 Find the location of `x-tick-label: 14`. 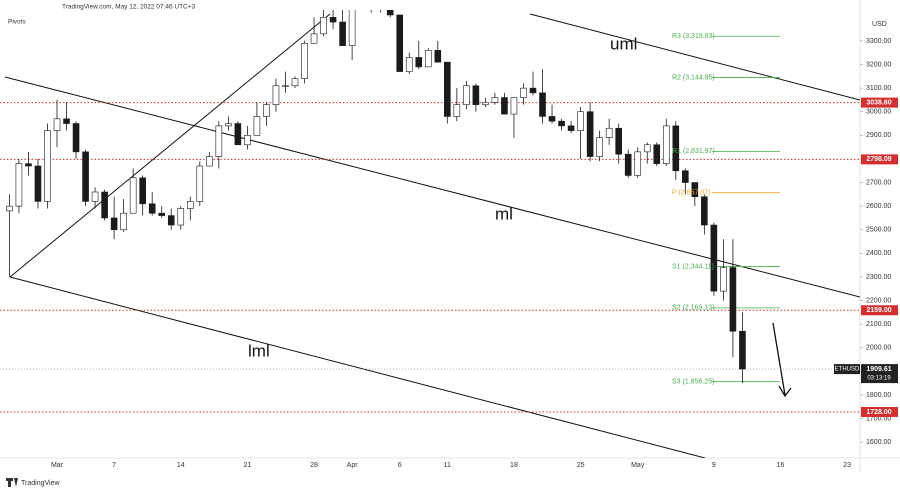

x-tick-label: 14 is located at coordinates (181, 465).